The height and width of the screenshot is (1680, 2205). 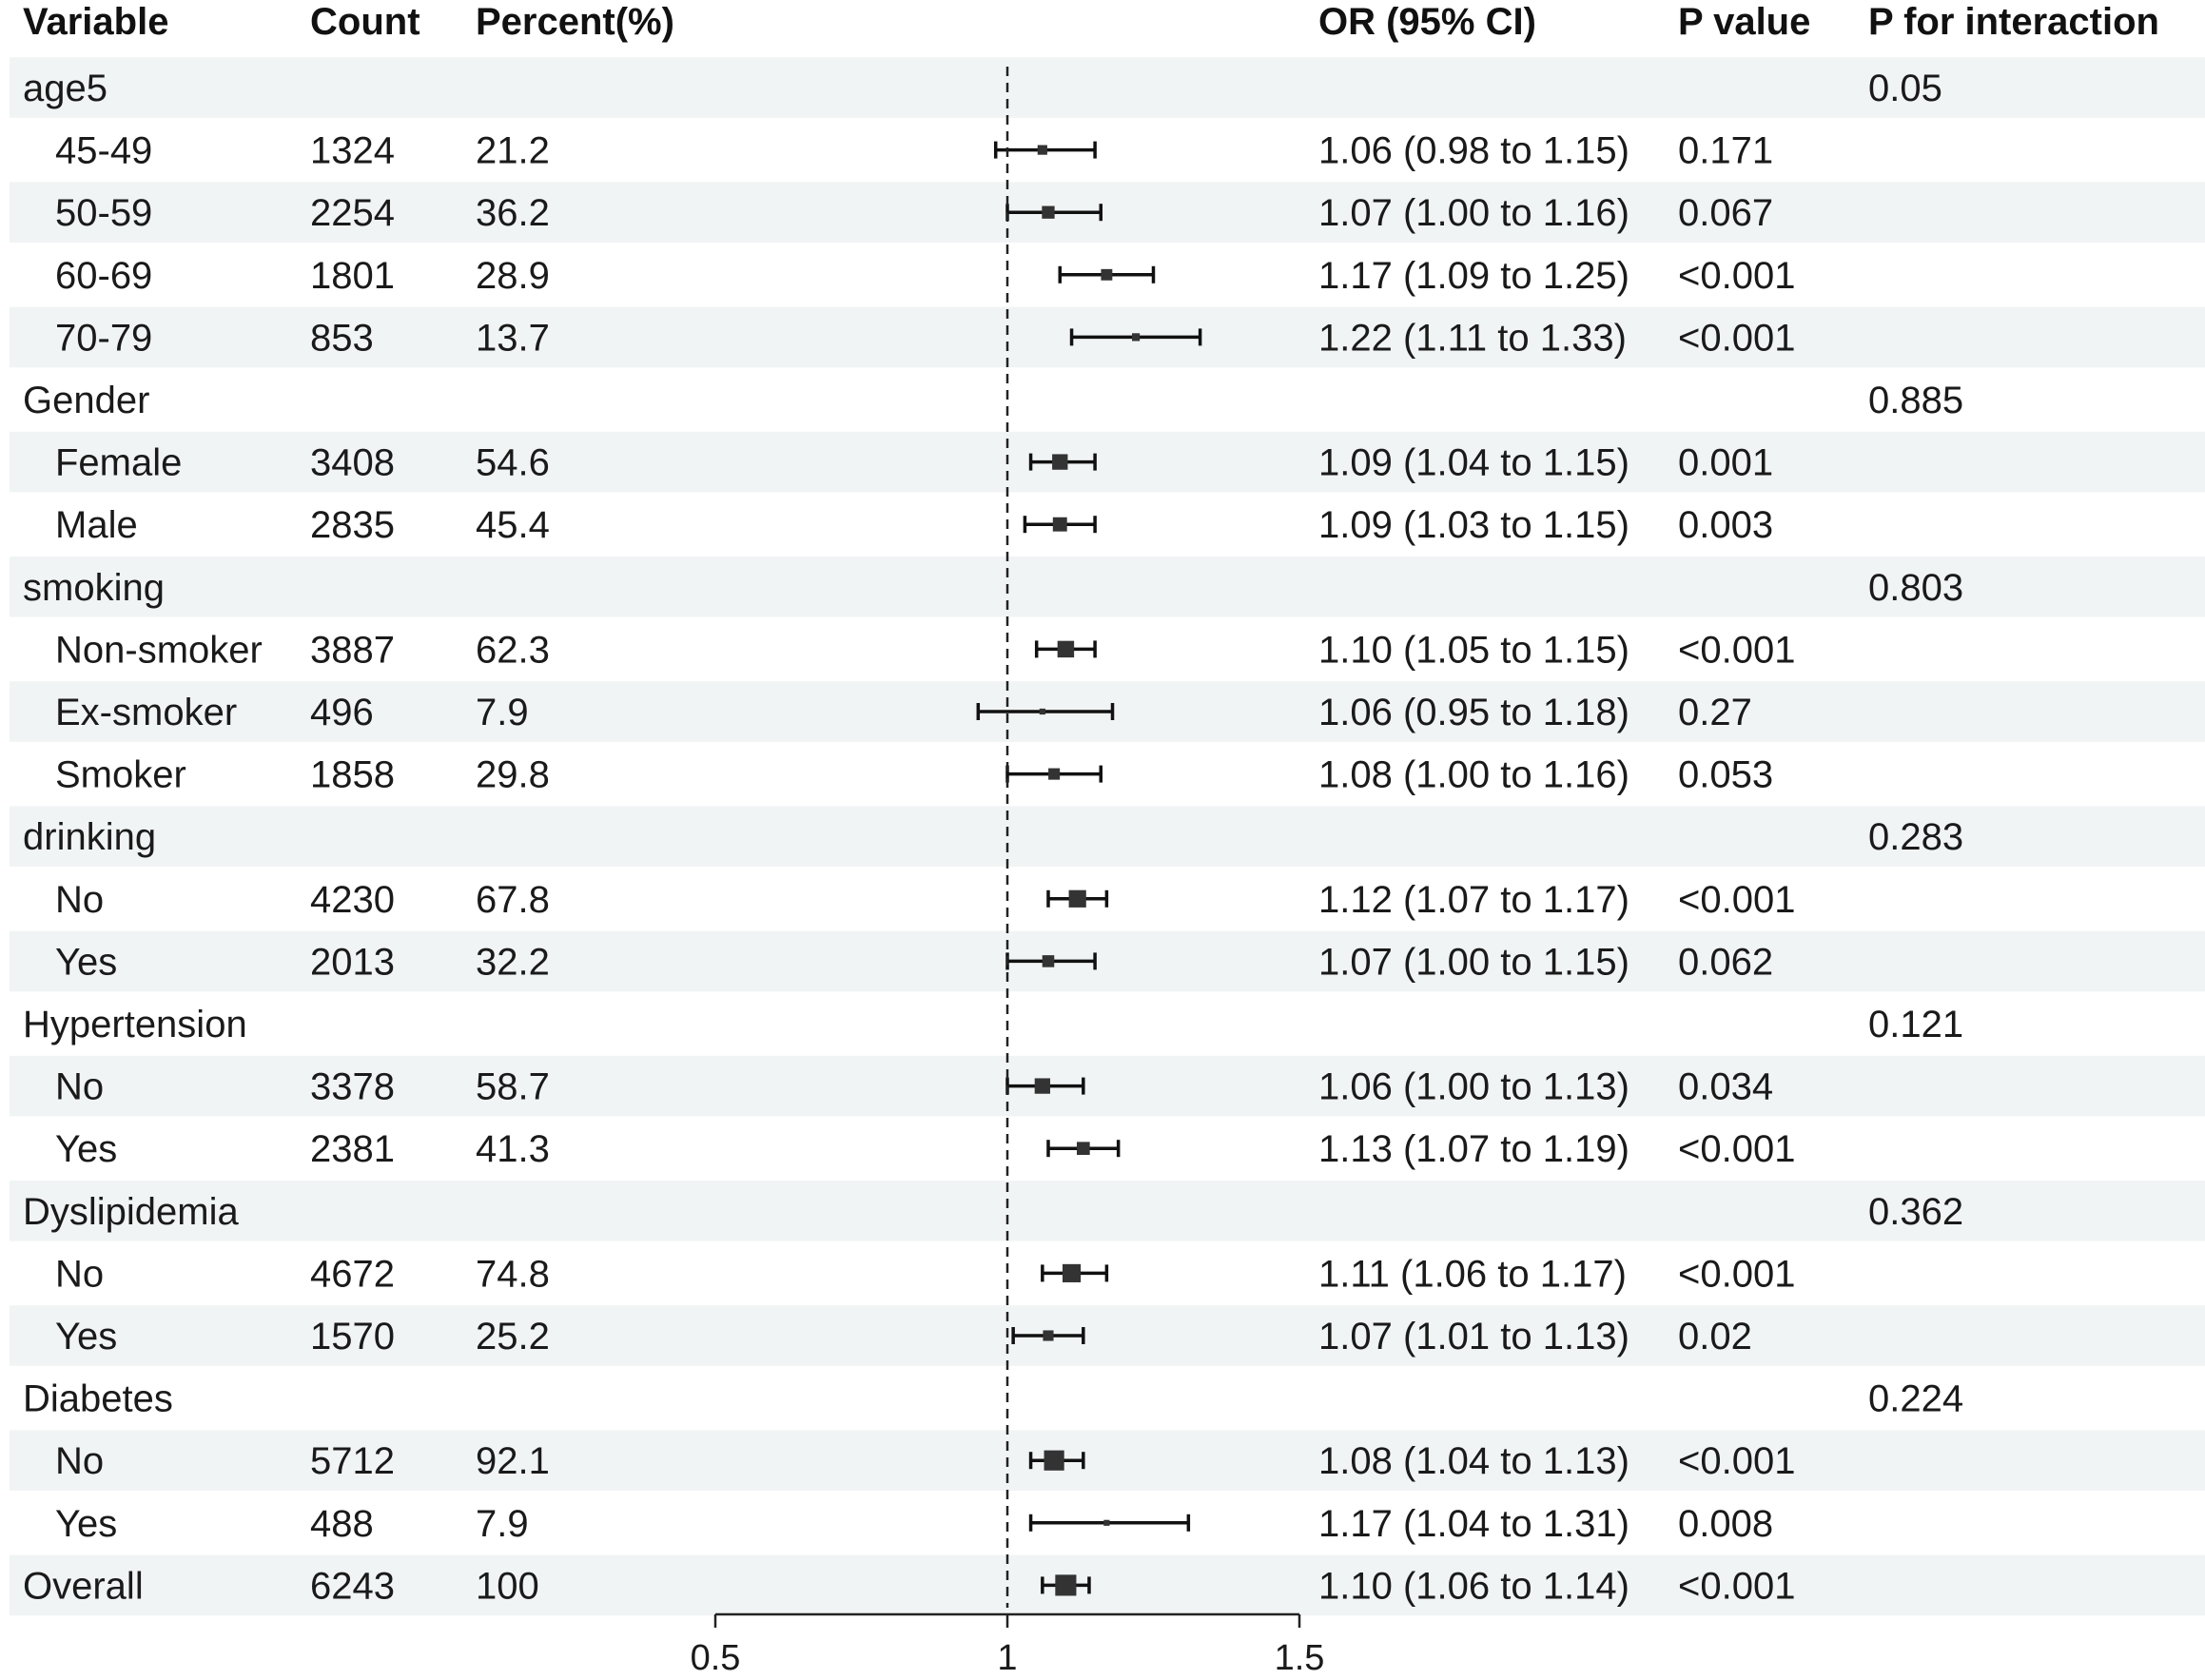 What do you see at coordinates (1473, 1461) in the screenshot?
I see `or-ci-cell: 1.08 (1.04 to 1.13)` at bounding box center [1473, 1461].